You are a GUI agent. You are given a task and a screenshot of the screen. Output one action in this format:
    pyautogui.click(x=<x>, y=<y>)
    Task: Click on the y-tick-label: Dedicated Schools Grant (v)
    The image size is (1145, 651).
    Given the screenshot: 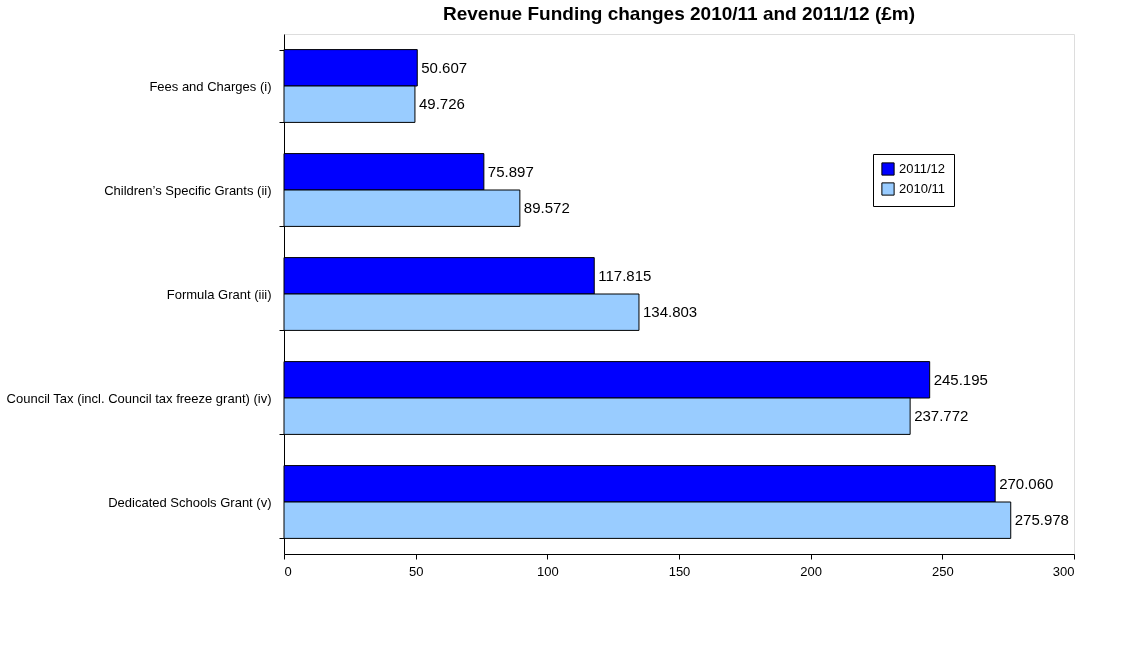 What is the action you would take?
    pyautogui.click(x=190, y=502)
    